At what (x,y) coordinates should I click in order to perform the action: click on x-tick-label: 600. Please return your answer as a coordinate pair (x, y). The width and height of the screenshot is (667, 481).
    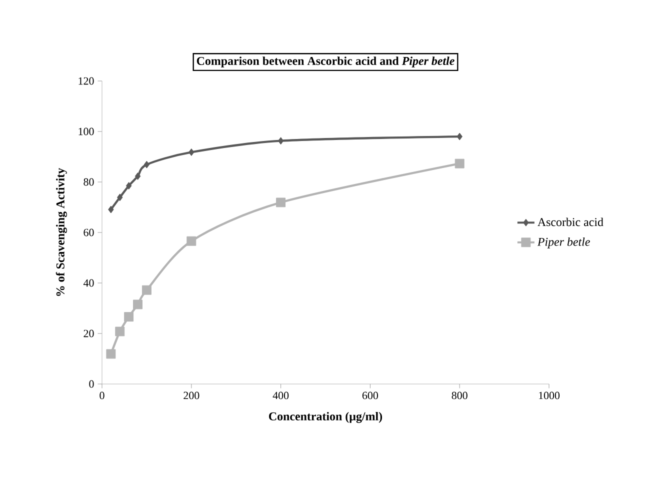
    Looking at the image, I should click on (370, 396).